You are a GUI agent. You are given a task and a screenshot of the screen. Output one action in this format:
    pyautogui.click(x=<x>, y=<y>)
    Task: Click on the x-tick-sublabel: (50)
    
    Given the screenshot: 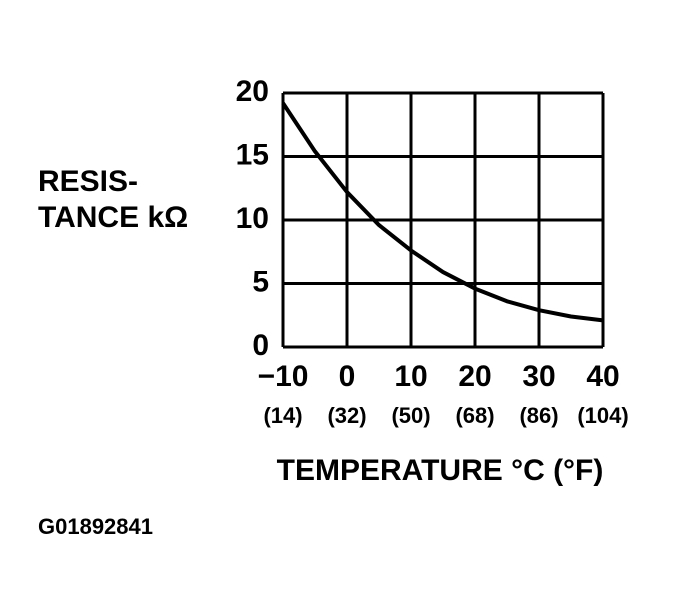 What is the action you would take?
    pyautogui.click(x=410, y=415)
    